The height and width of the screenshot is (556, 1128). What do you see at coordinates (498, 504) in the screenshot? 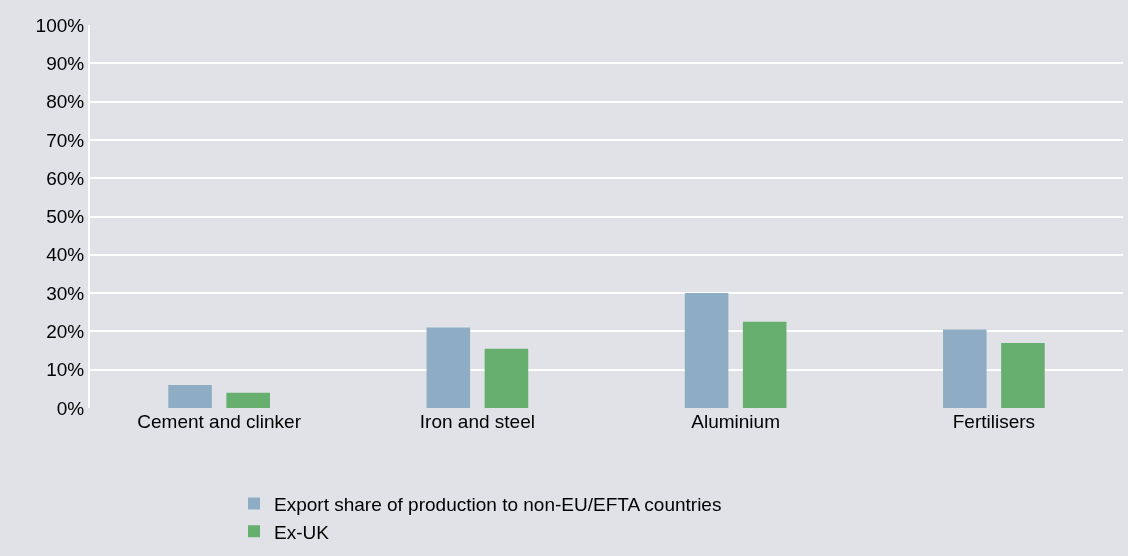
I see `legend-label: Export share of production to non-EU/EFTA countries` at bounding box center [498, 504].